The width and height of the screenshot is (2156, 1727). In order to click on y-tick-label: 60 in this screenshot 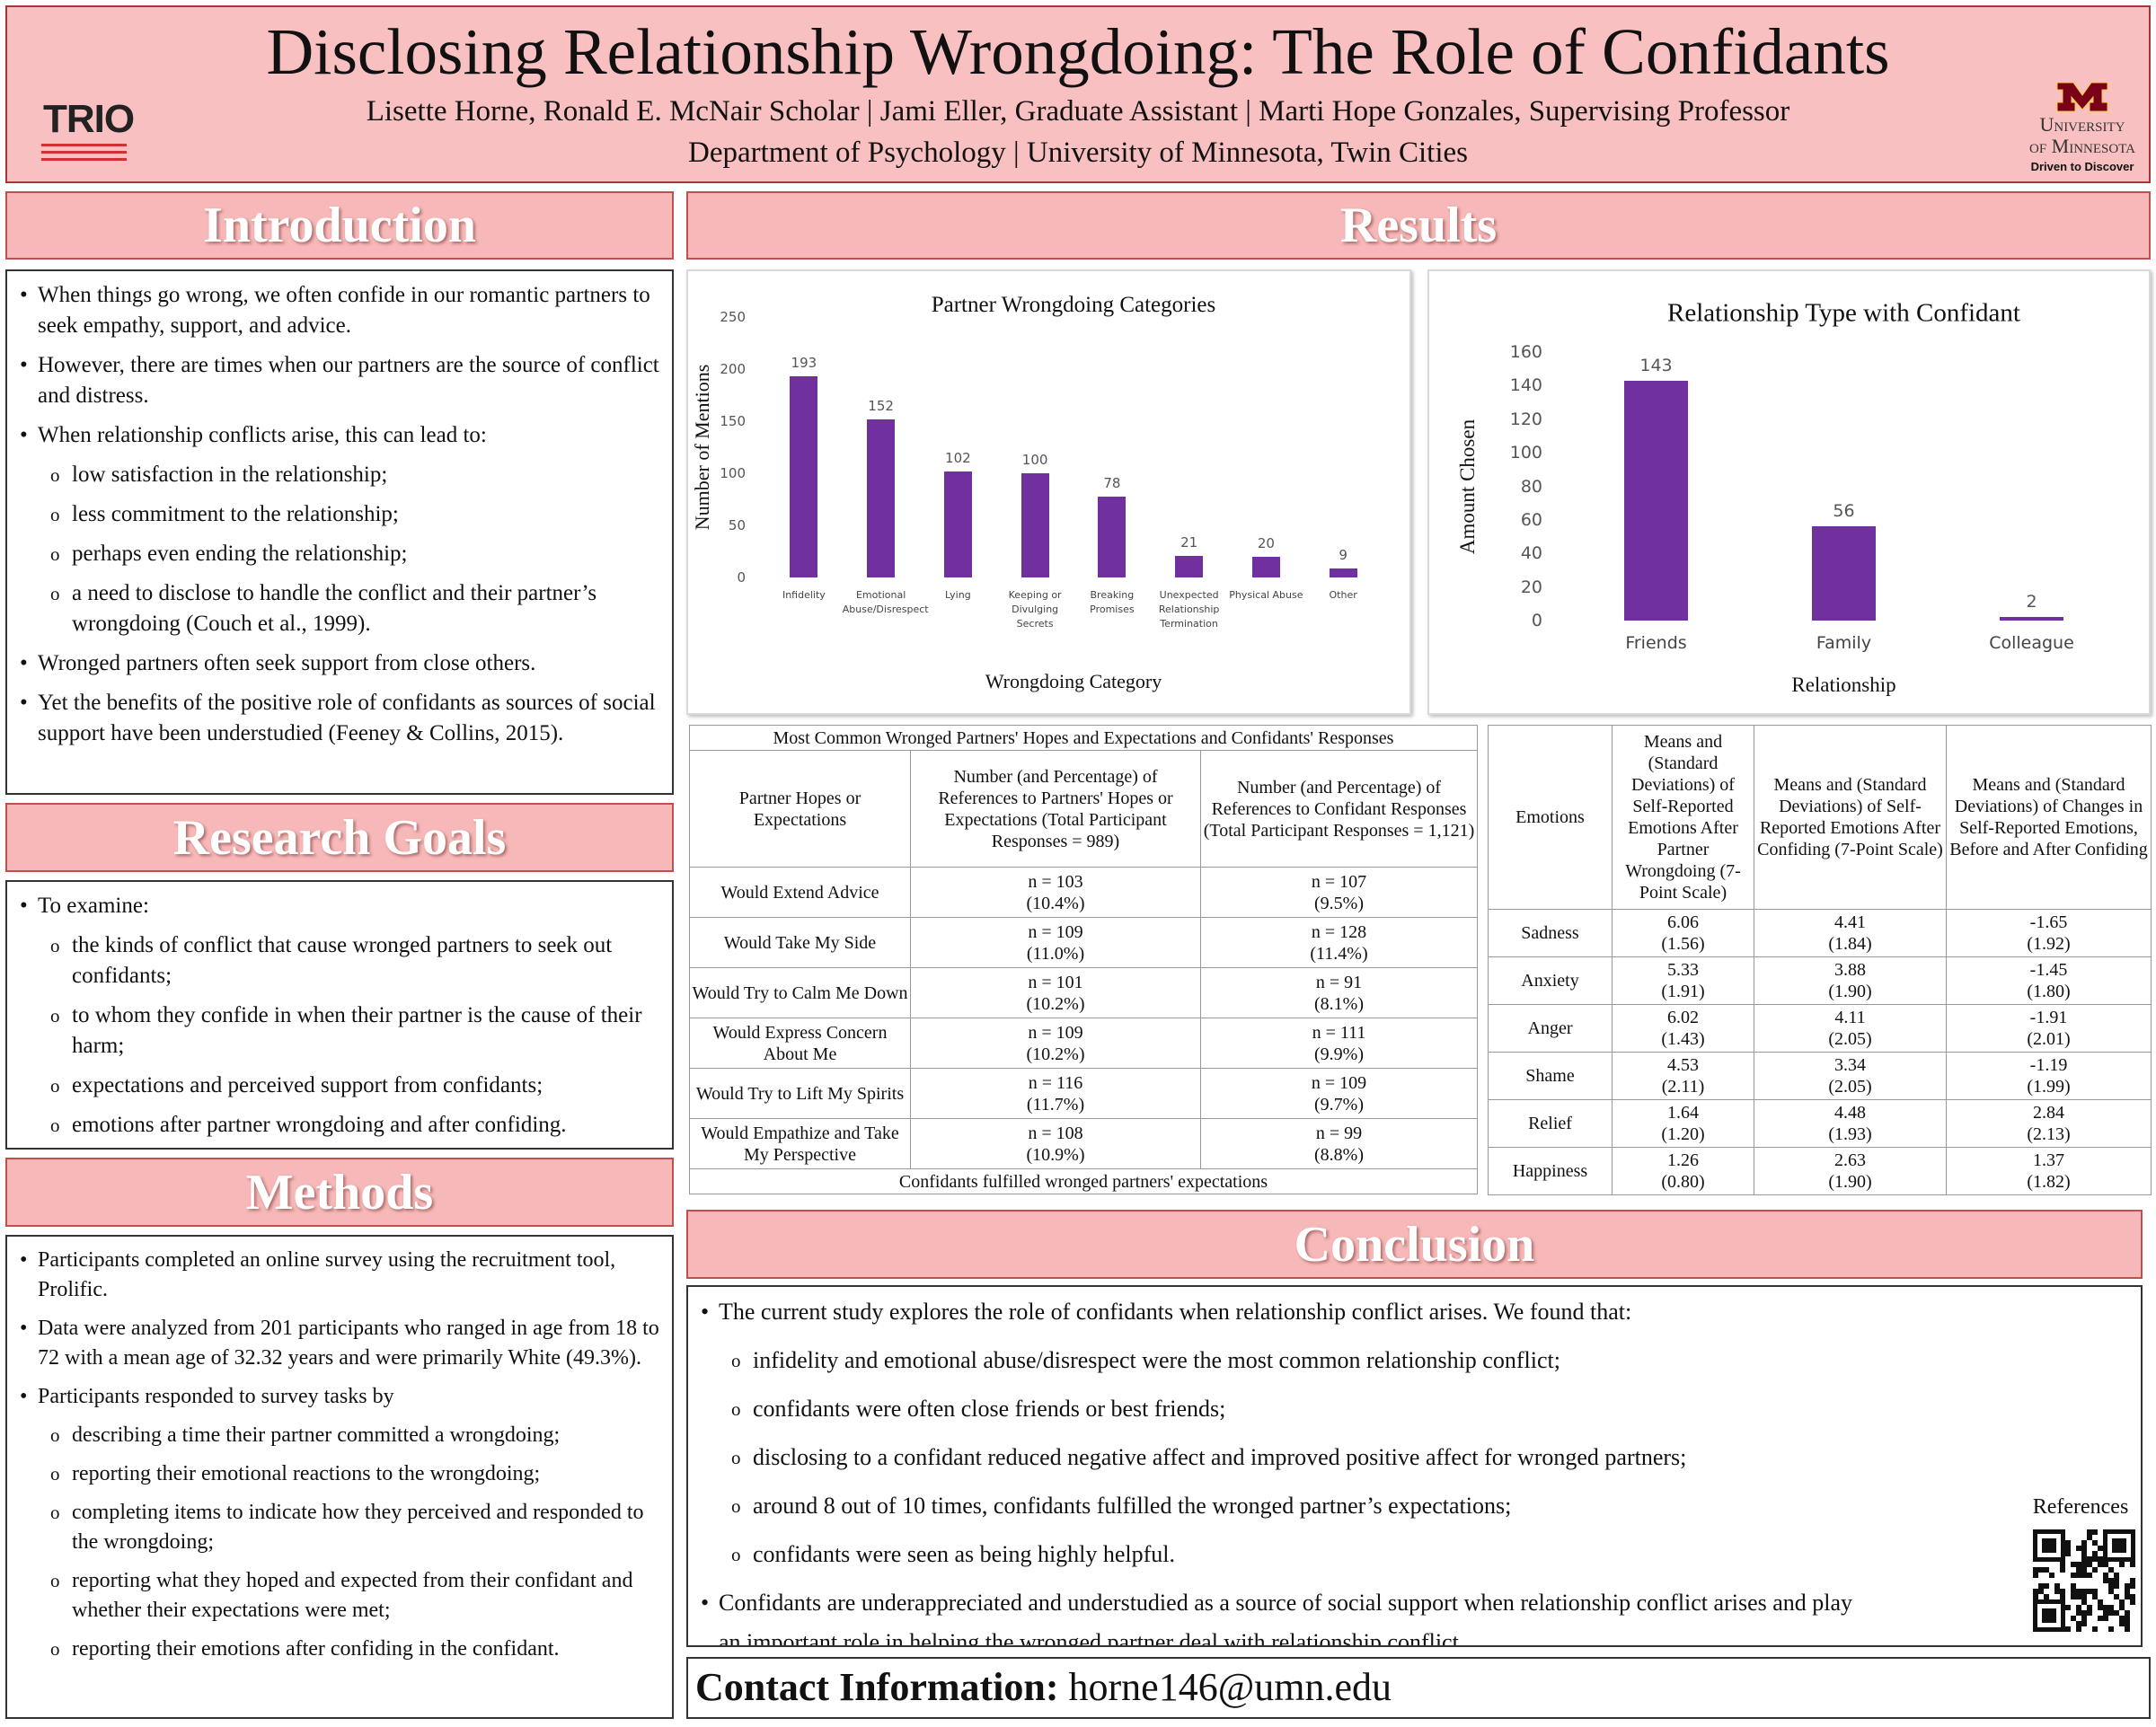, I will do `click(1531, 519)`.